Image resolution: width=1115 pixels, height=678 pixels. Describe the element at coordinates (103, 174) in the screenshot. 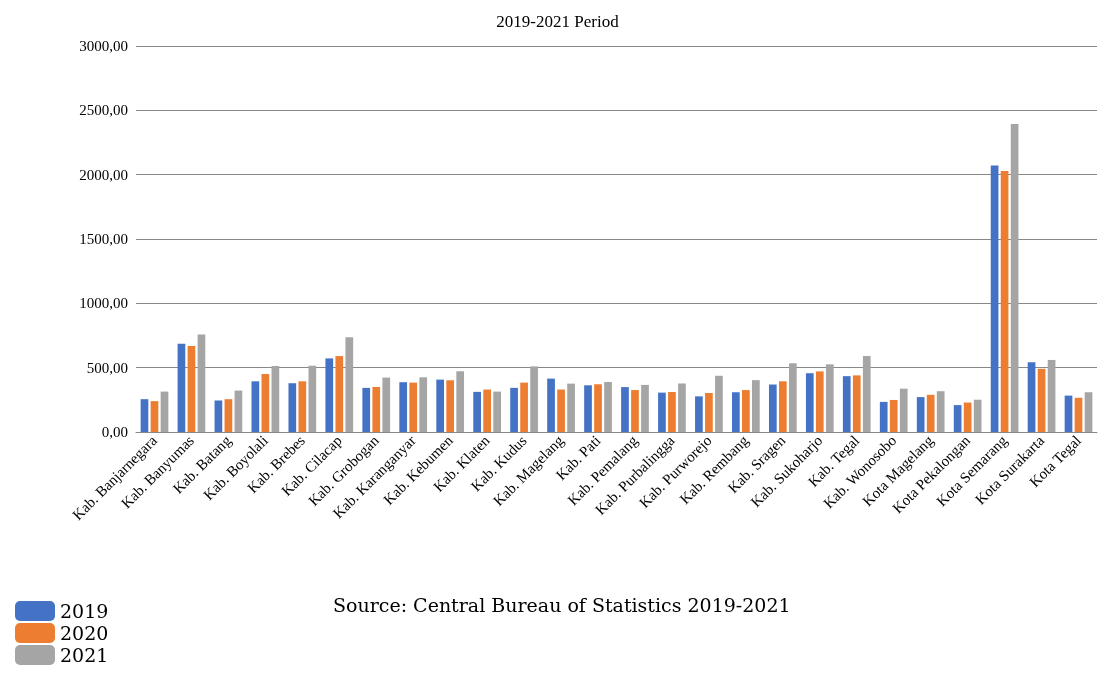

I see `y-tick-label: 2000,00` at that location.